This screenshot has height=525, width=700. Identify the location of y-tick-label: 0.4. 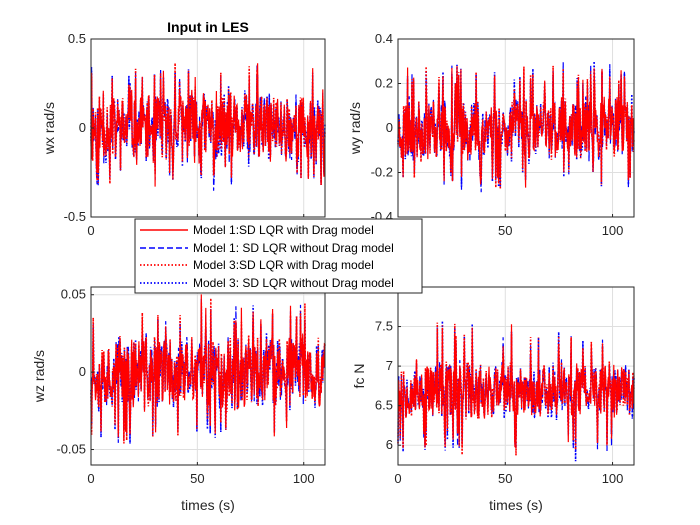
(384, 38).